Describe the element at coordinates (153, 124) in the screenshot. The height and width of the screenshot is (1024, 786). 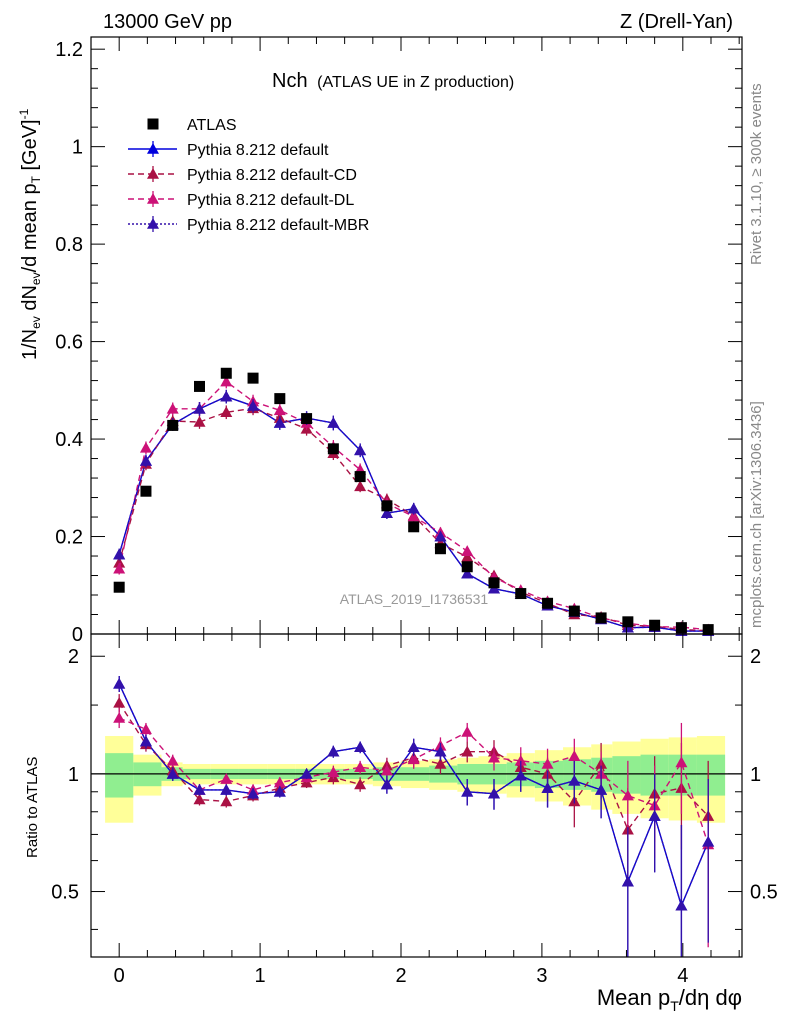
I see `legend-atlas-marker` at that location.